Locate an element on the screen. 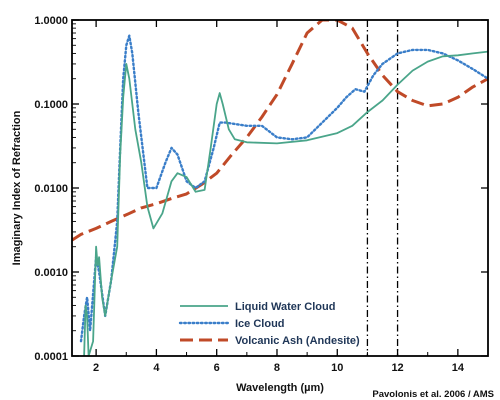  y-tick-label: 1.0000 is located at coordinates (51, 21).